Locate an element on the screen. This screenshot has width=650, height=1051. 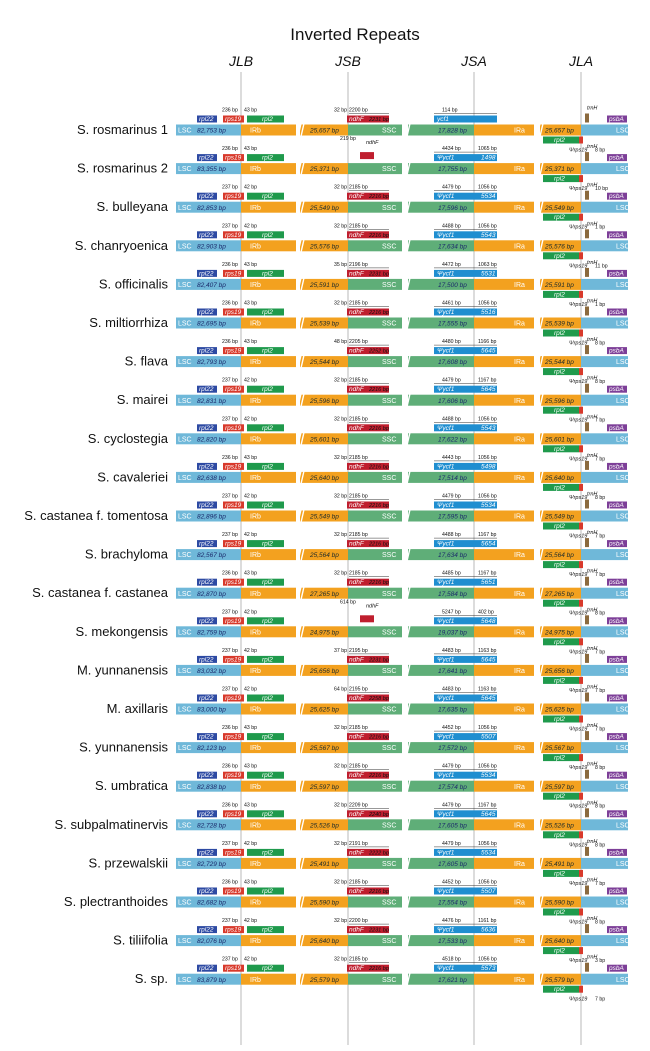
lsc-right-segment is located at coordinates (604, 400).